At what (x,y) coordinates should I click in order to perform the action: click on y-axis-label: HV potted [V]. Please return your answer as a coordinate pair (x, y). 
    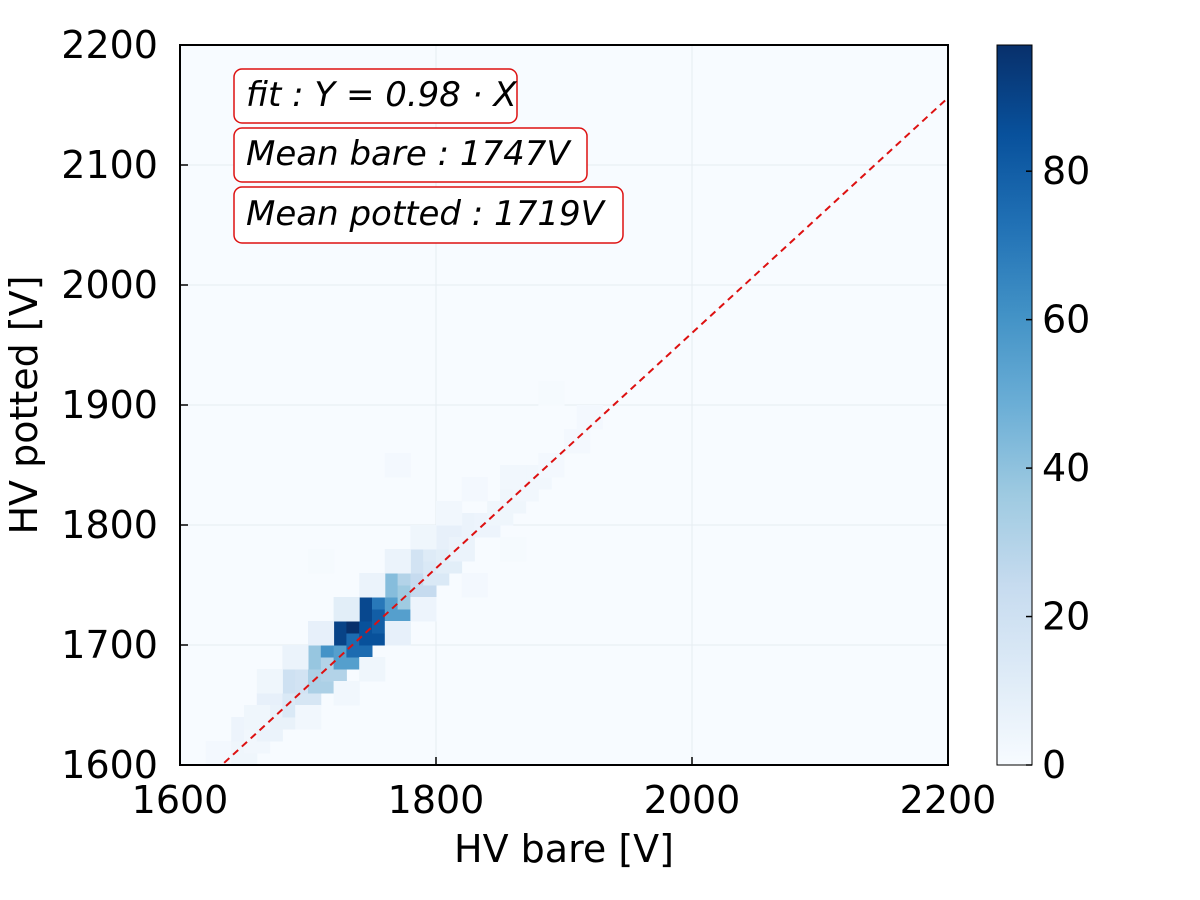
    Looking at the image, I should click on (24, 404).